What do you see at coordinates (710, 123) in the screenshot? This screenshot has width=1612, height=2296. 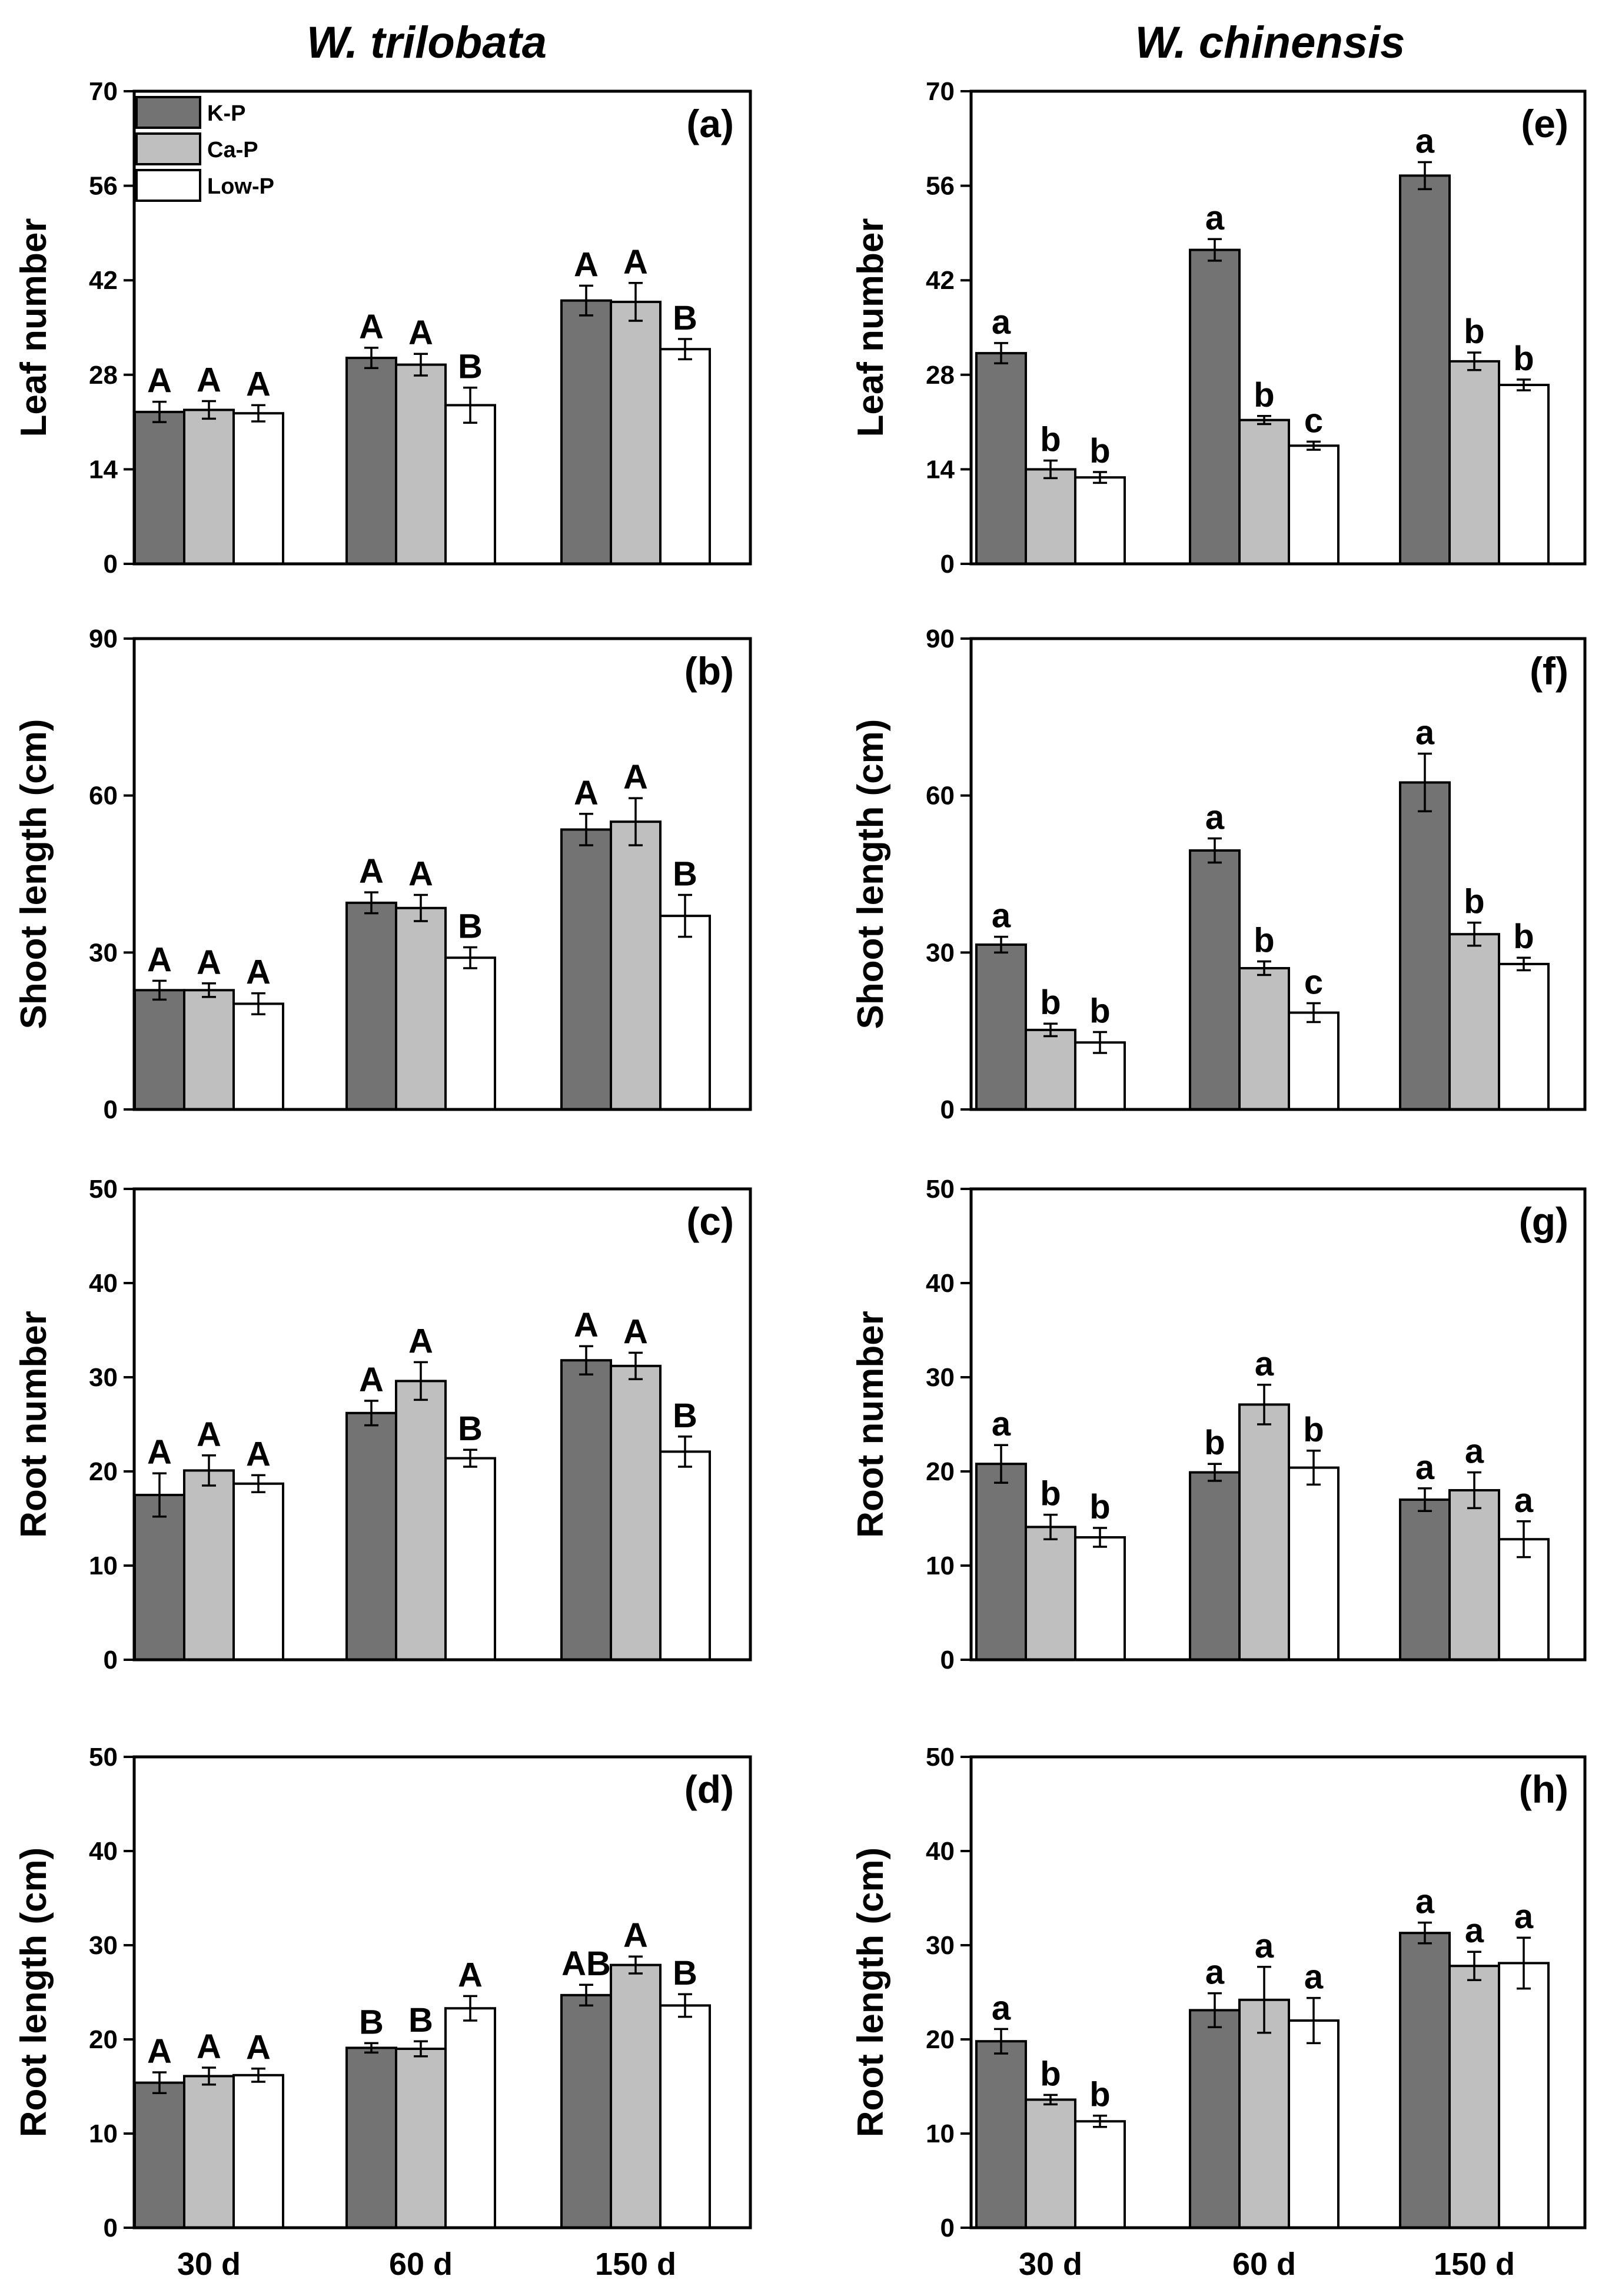 I see `panel-label: (a)` at bounding box center [710, 123].